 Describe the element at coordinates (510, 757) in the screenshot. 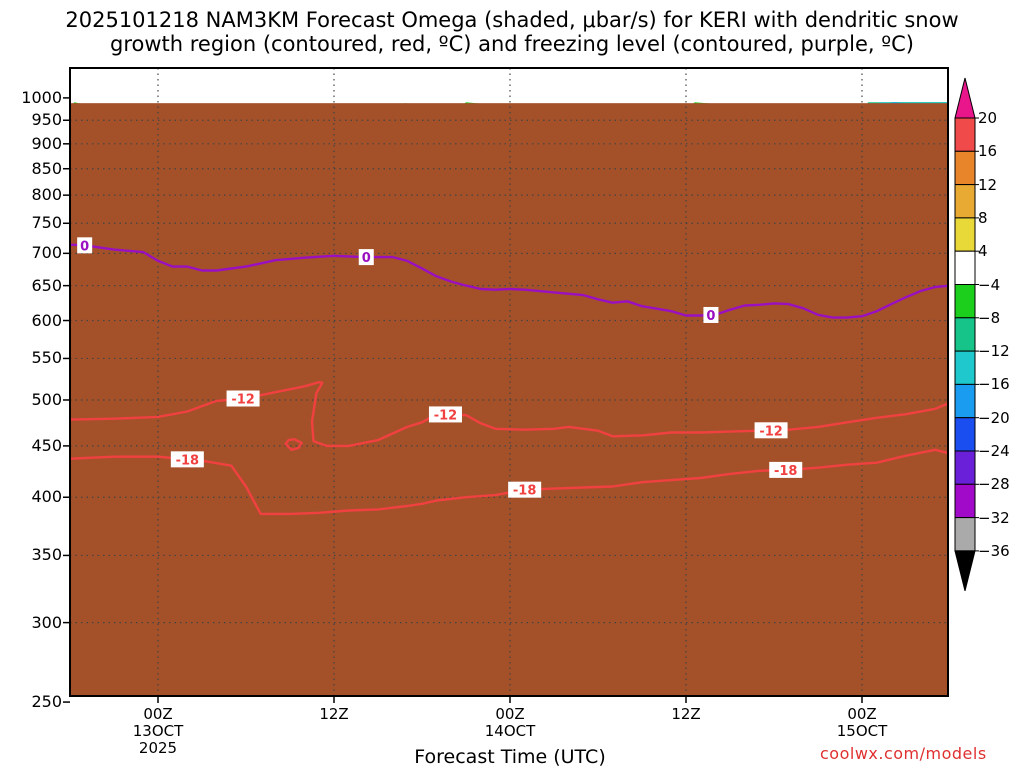

I see `x-axis-title: Forecast Time (UTC)` at that location.